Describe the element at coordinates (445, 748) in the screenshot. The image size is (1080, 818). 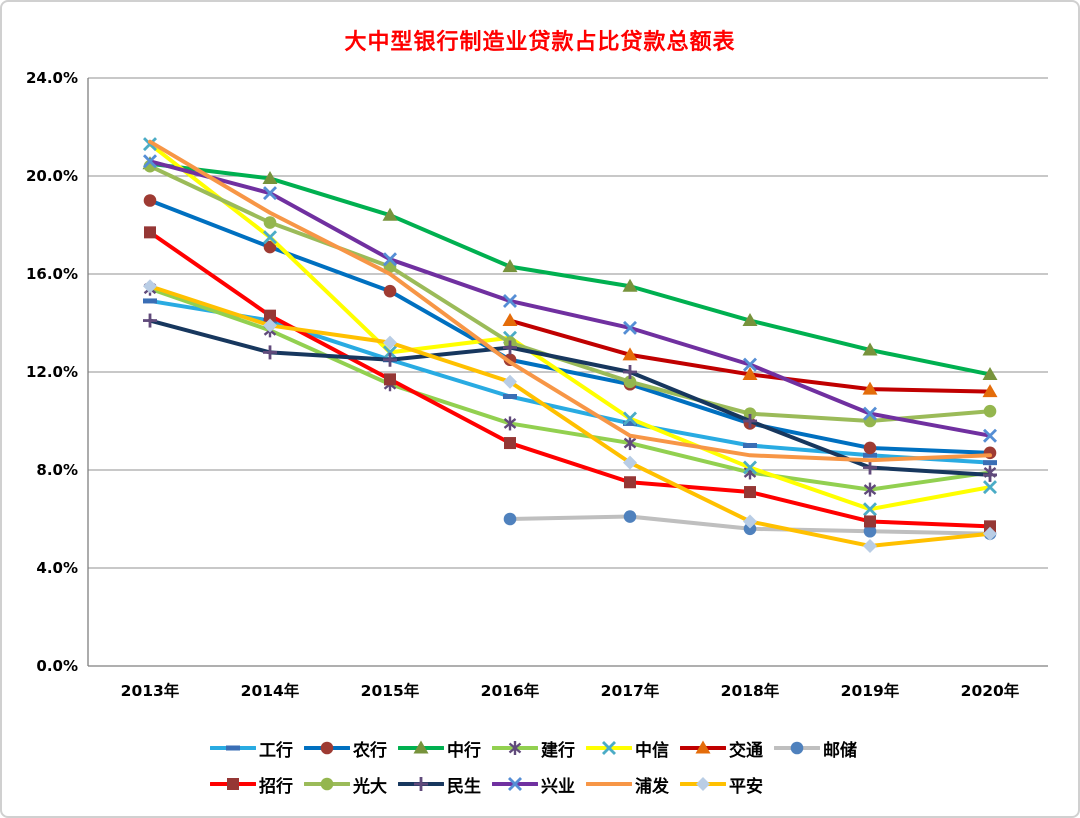
I see `legend-item-中行: 中行` at that location.